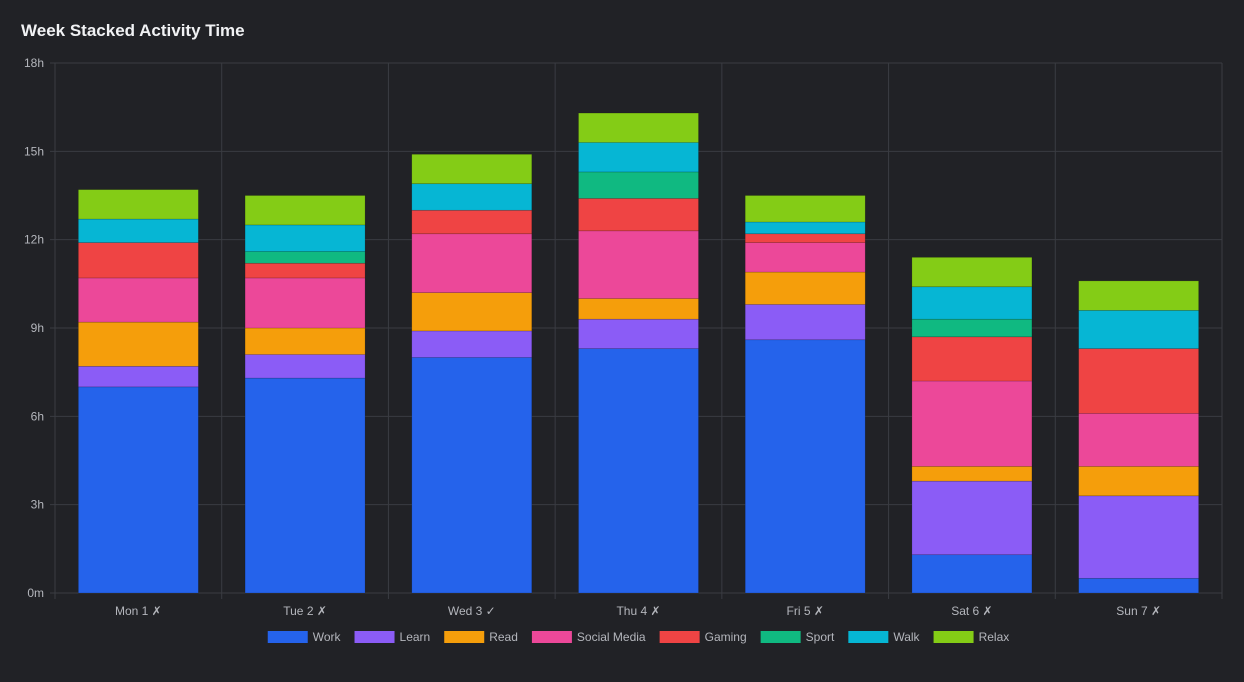 Image resolution: width=1244 pixels, height=682 pixels. Describe the element at coordinates (415, 637) in the screenshot. I see `legend-label: Learn` at that location.